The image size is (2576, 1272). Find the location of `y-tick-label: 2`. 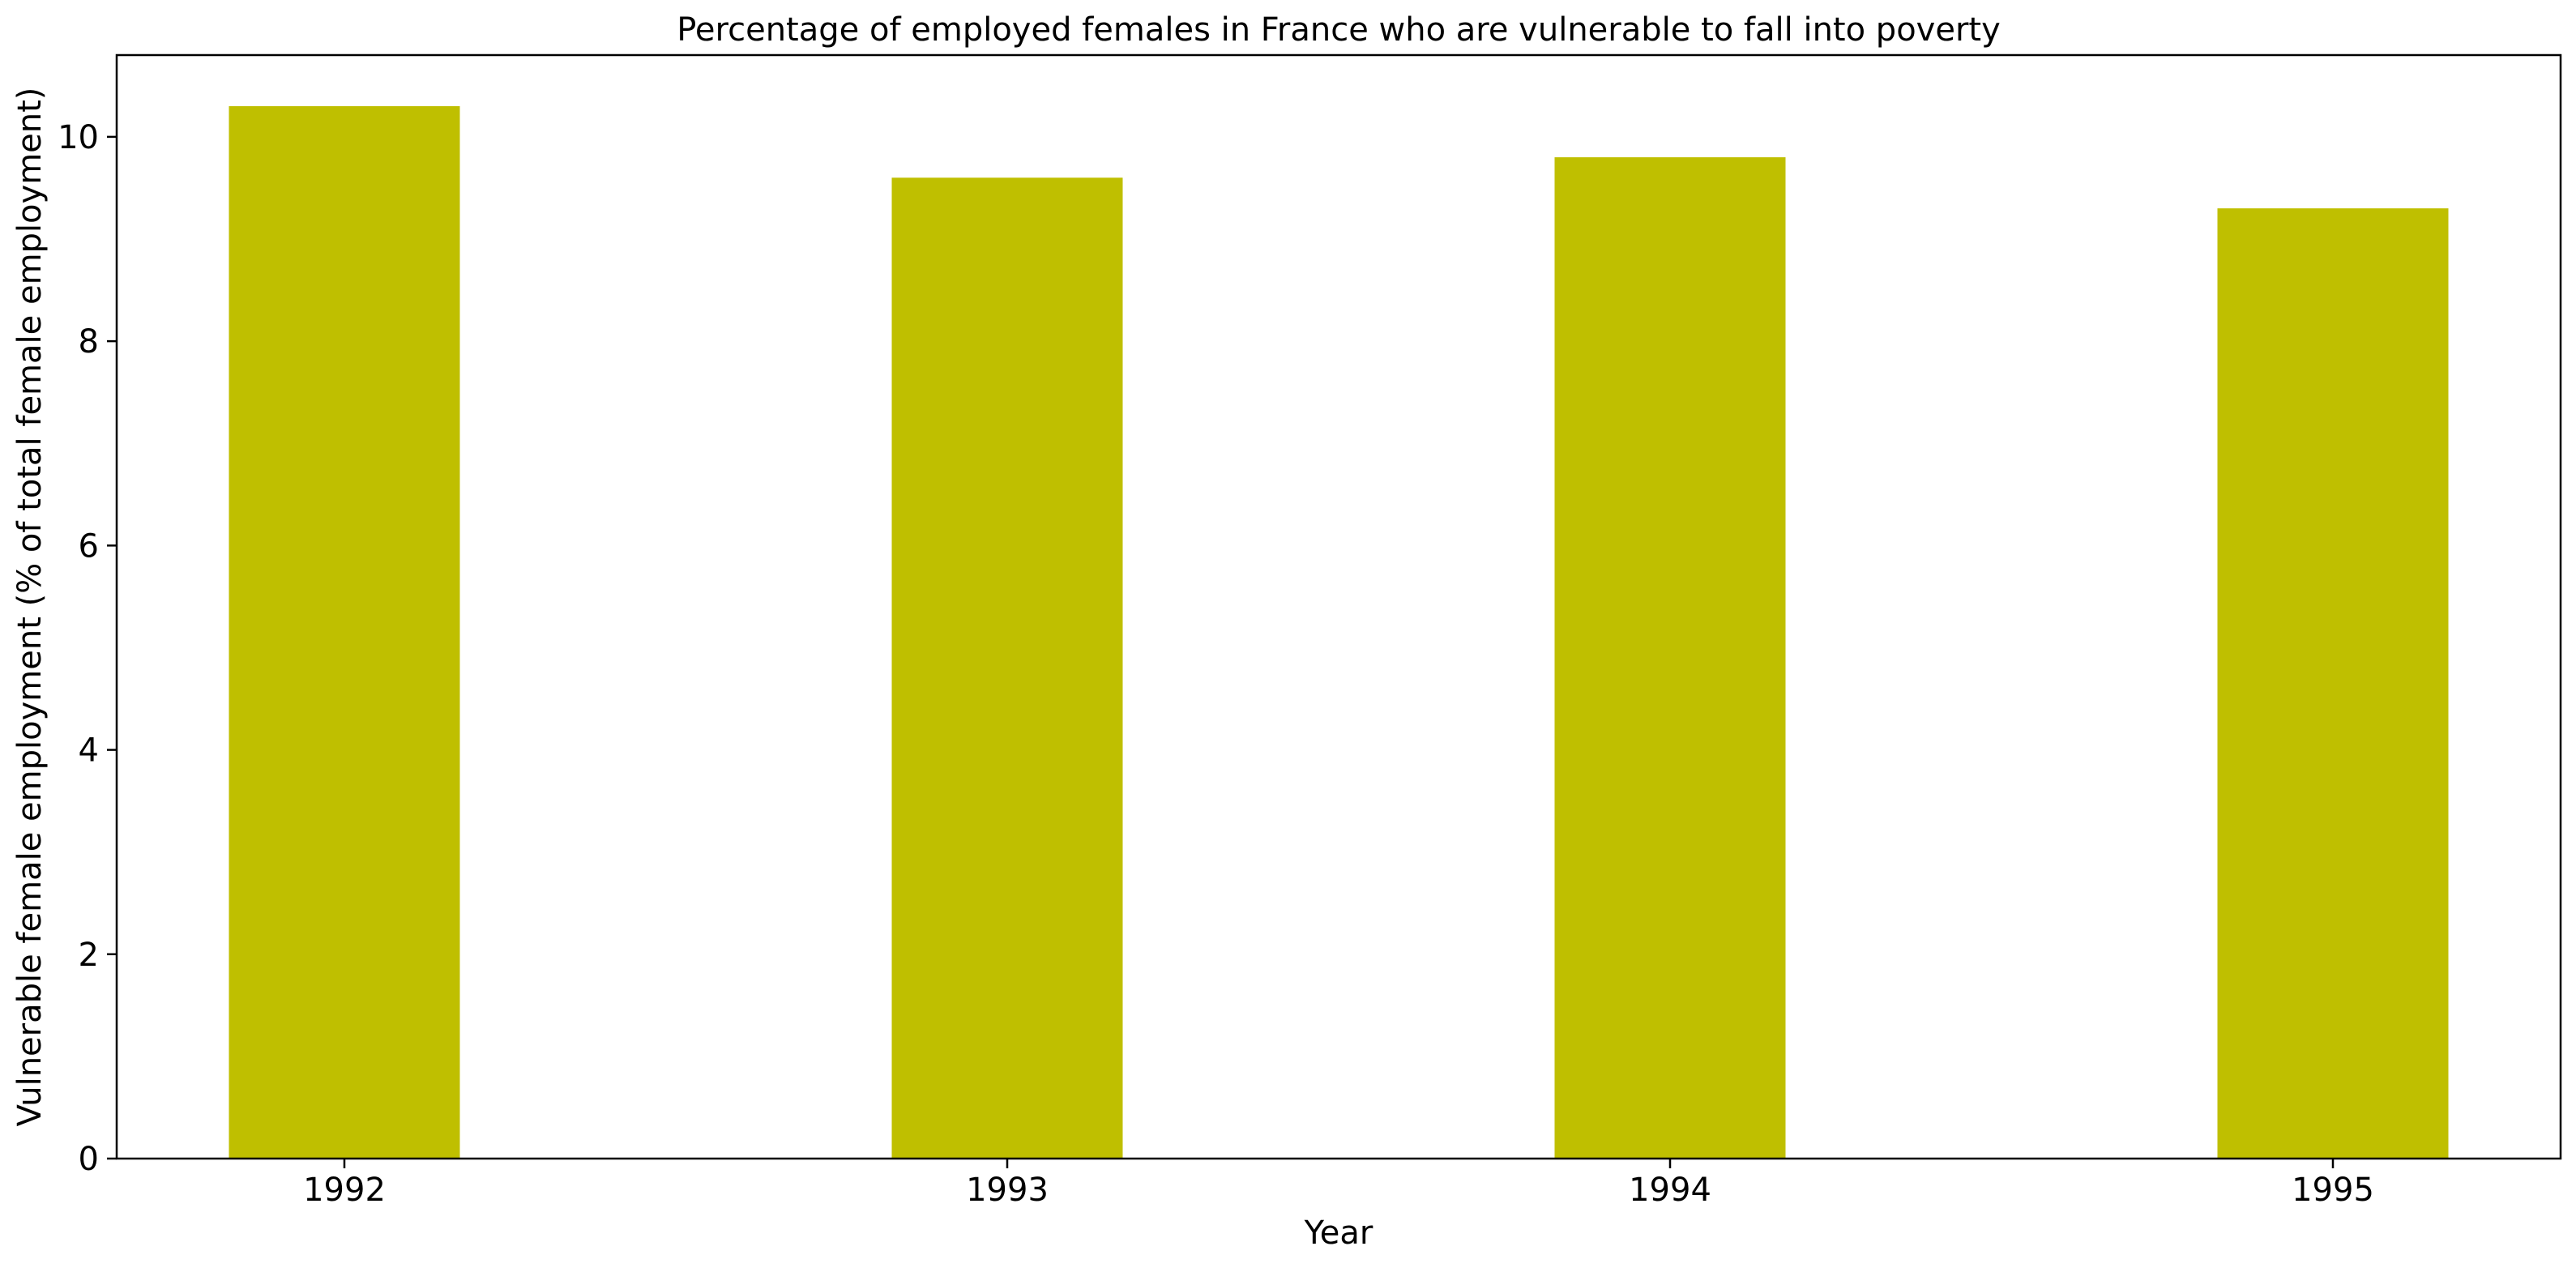

y-tick-label: 2 is located at coordinates (89, 955).